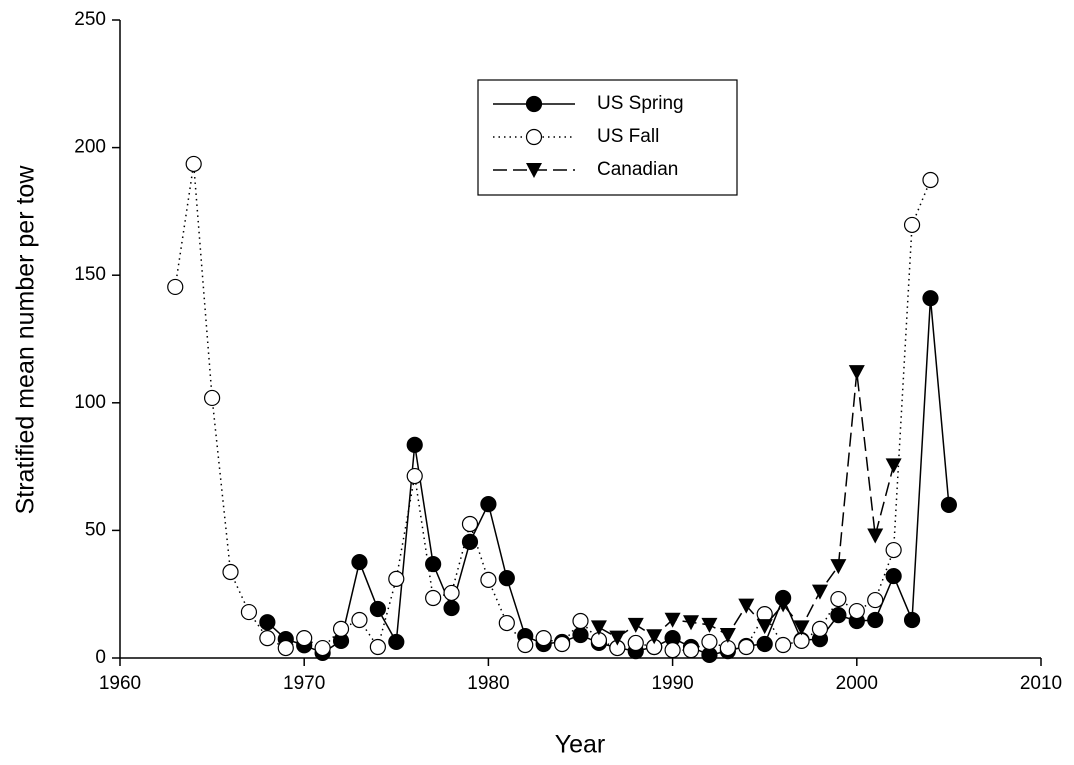 This screenshot has height=765, width=1074. Describe the element at coordinates (26, 340) in the screenshot. I see `y-axis-label: Stratified mean number per tow` at that location.